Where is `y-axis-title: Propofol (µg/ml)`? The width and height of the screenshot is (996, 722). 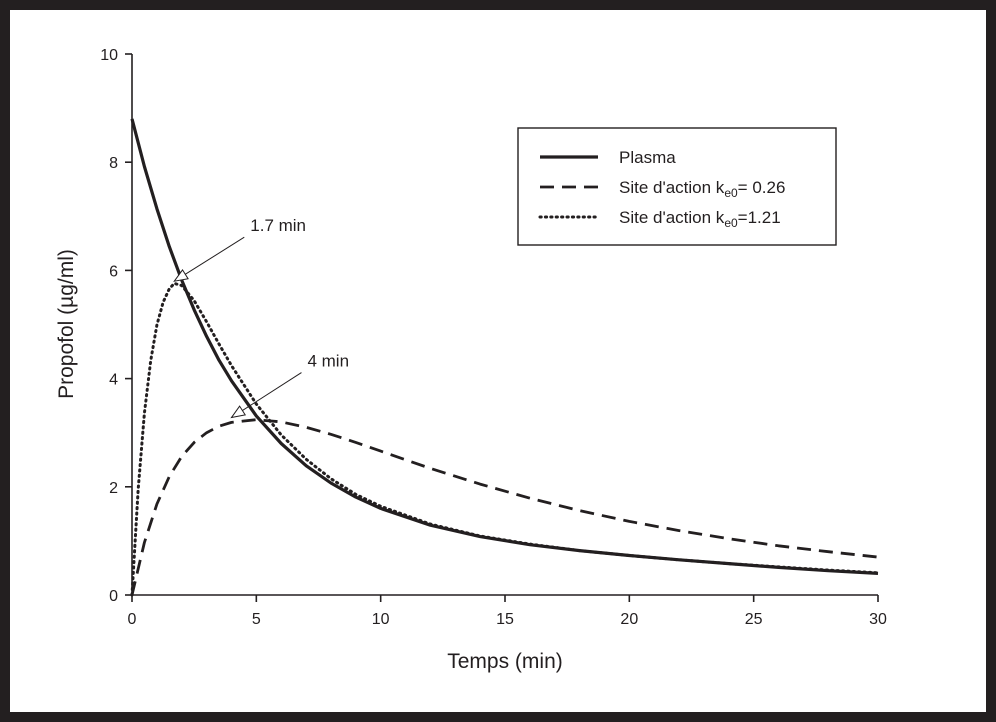 y-axis-title: Propofol (µg/ml) is located at coordinates (66, 324).